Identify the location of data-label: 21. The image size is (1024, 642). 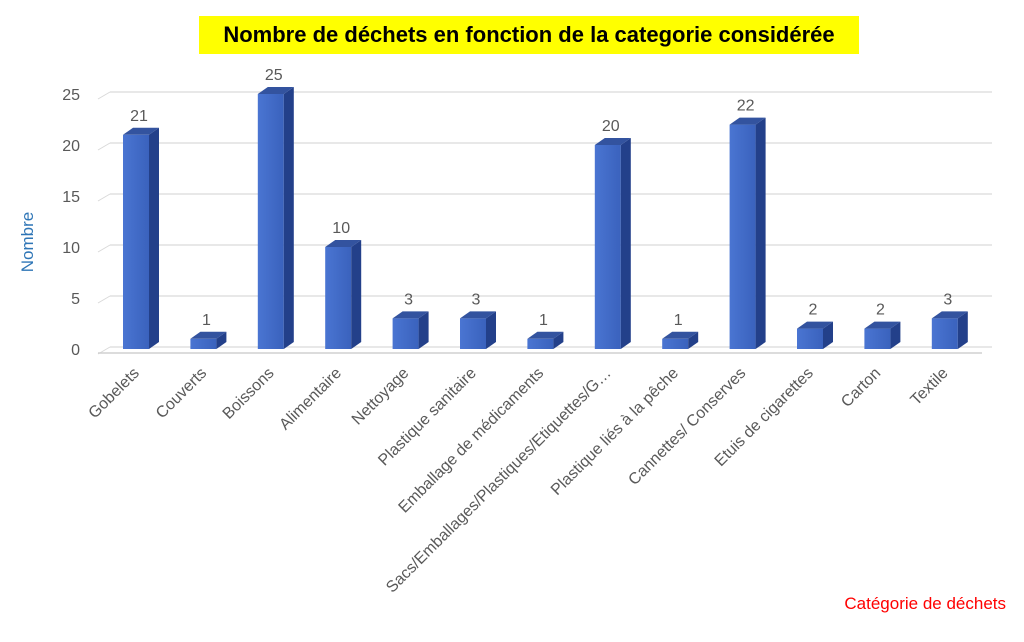
(139, 116).